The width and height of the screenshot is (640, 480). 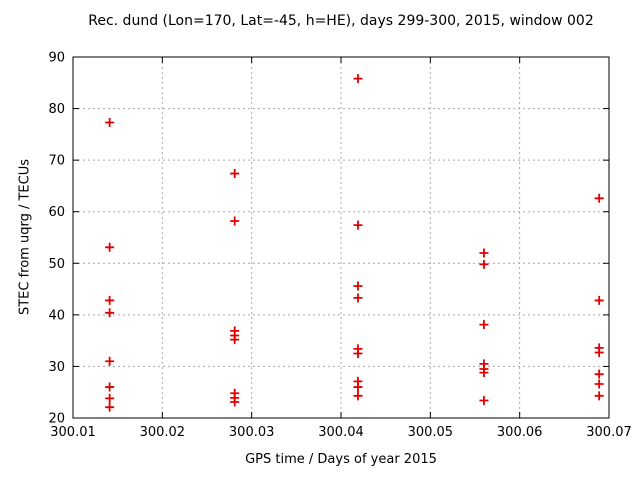 I want to click on x-tick-label: 300.06, so click(x=520, y=432).